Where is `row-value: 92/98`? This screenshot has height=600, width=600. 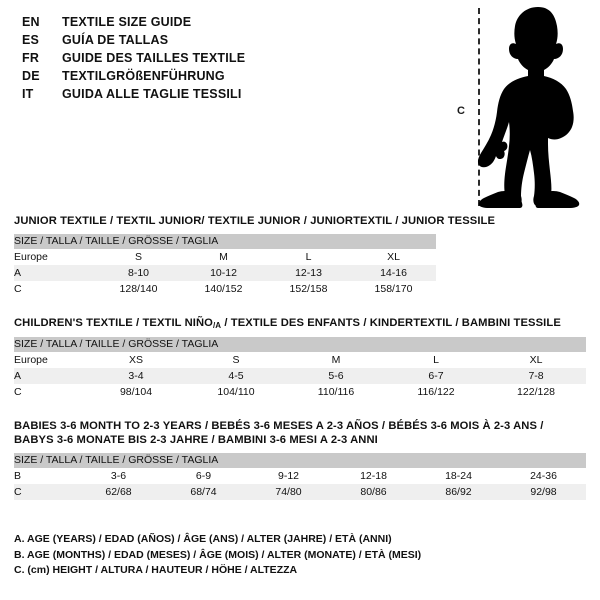 row-value: 92/98 is located at coordinates (544, 492).